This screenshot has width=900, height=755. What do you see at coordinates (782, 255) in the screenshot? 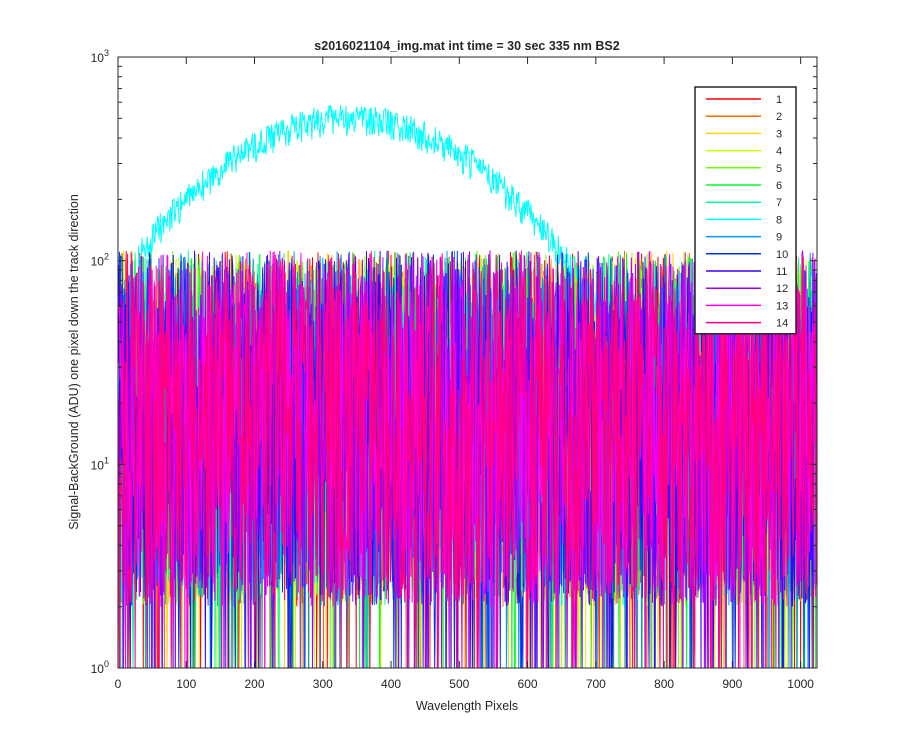
I see `legend-label-10: 10` at bounding box center [782, 255].